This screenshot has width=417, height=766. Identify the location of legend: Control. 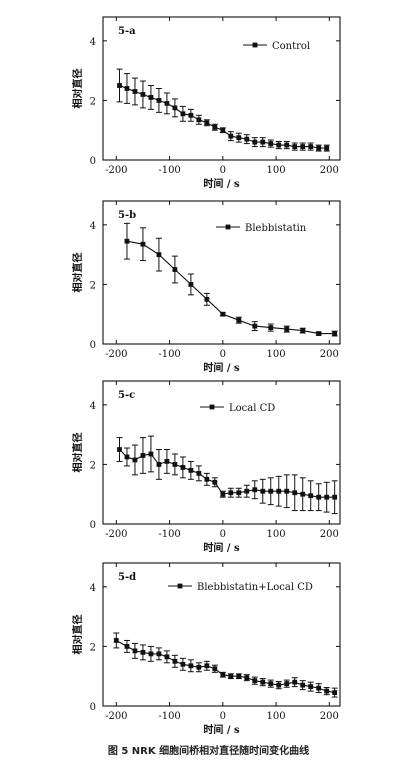
(276, 46).